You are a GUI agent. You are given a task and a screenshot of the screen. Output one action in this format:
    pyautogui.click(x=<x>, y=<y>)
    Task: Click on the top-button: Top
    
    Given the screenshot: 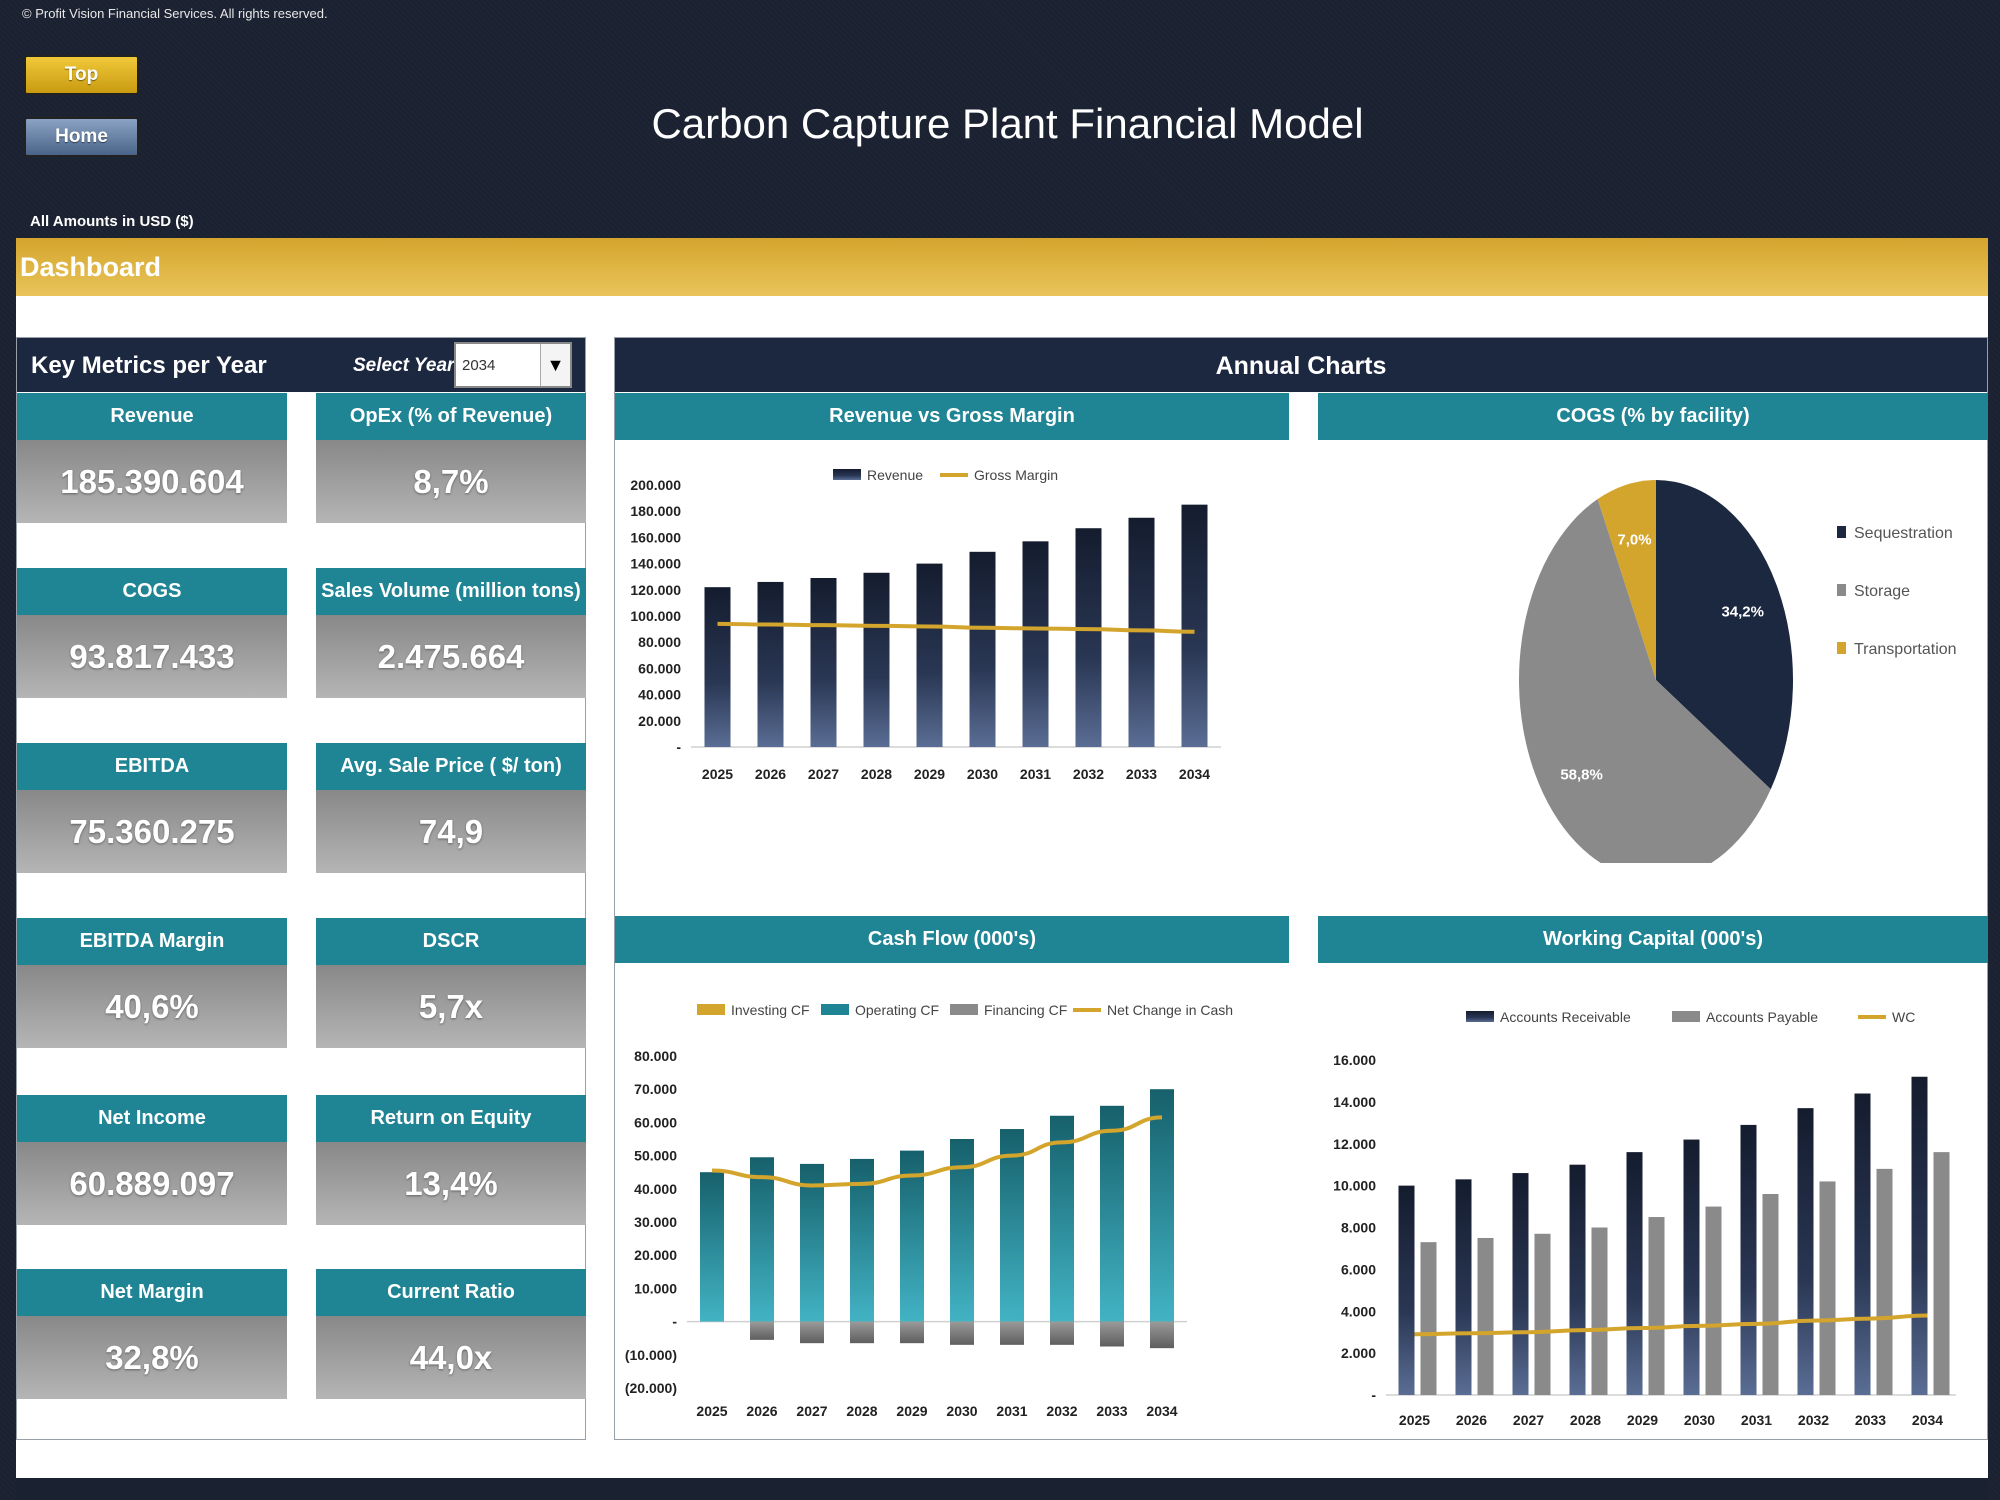 What is the action you would take?
    pyautogui.click(x=81, y=75)
    